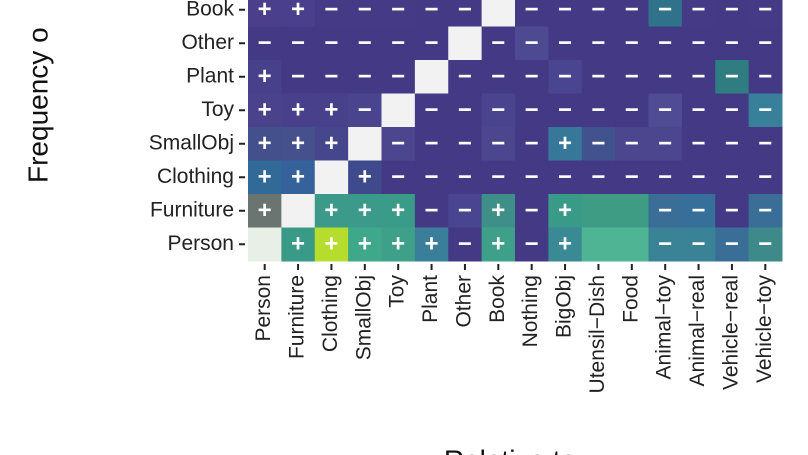 The height and width of the screenshot is (455, 808). Describe the element at coordinates (730, 332) in the screenshot. I see `x-tick-label: Vehicle−real` at that location.